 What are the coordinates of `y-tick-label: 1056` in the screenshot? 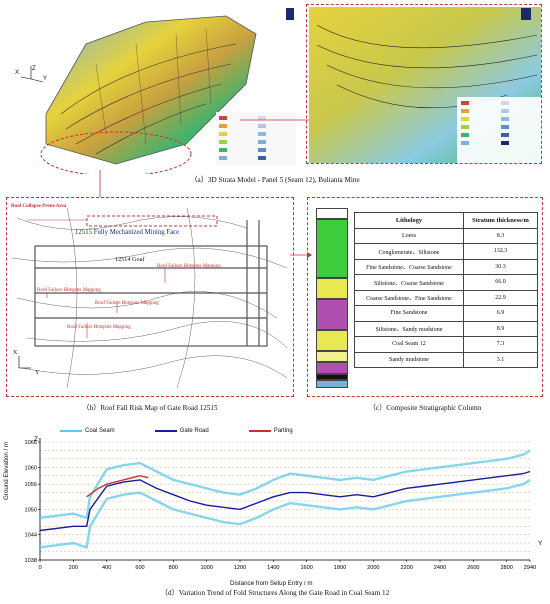 It's located at (31, 485).